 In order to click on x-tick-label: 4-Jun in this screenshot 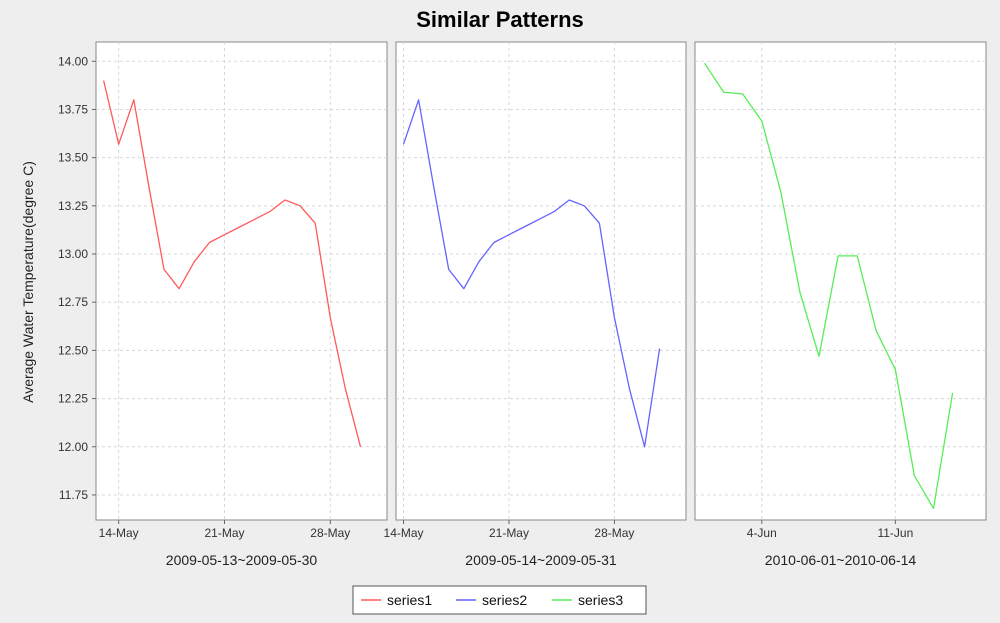, I will do `click(762, 533)`.